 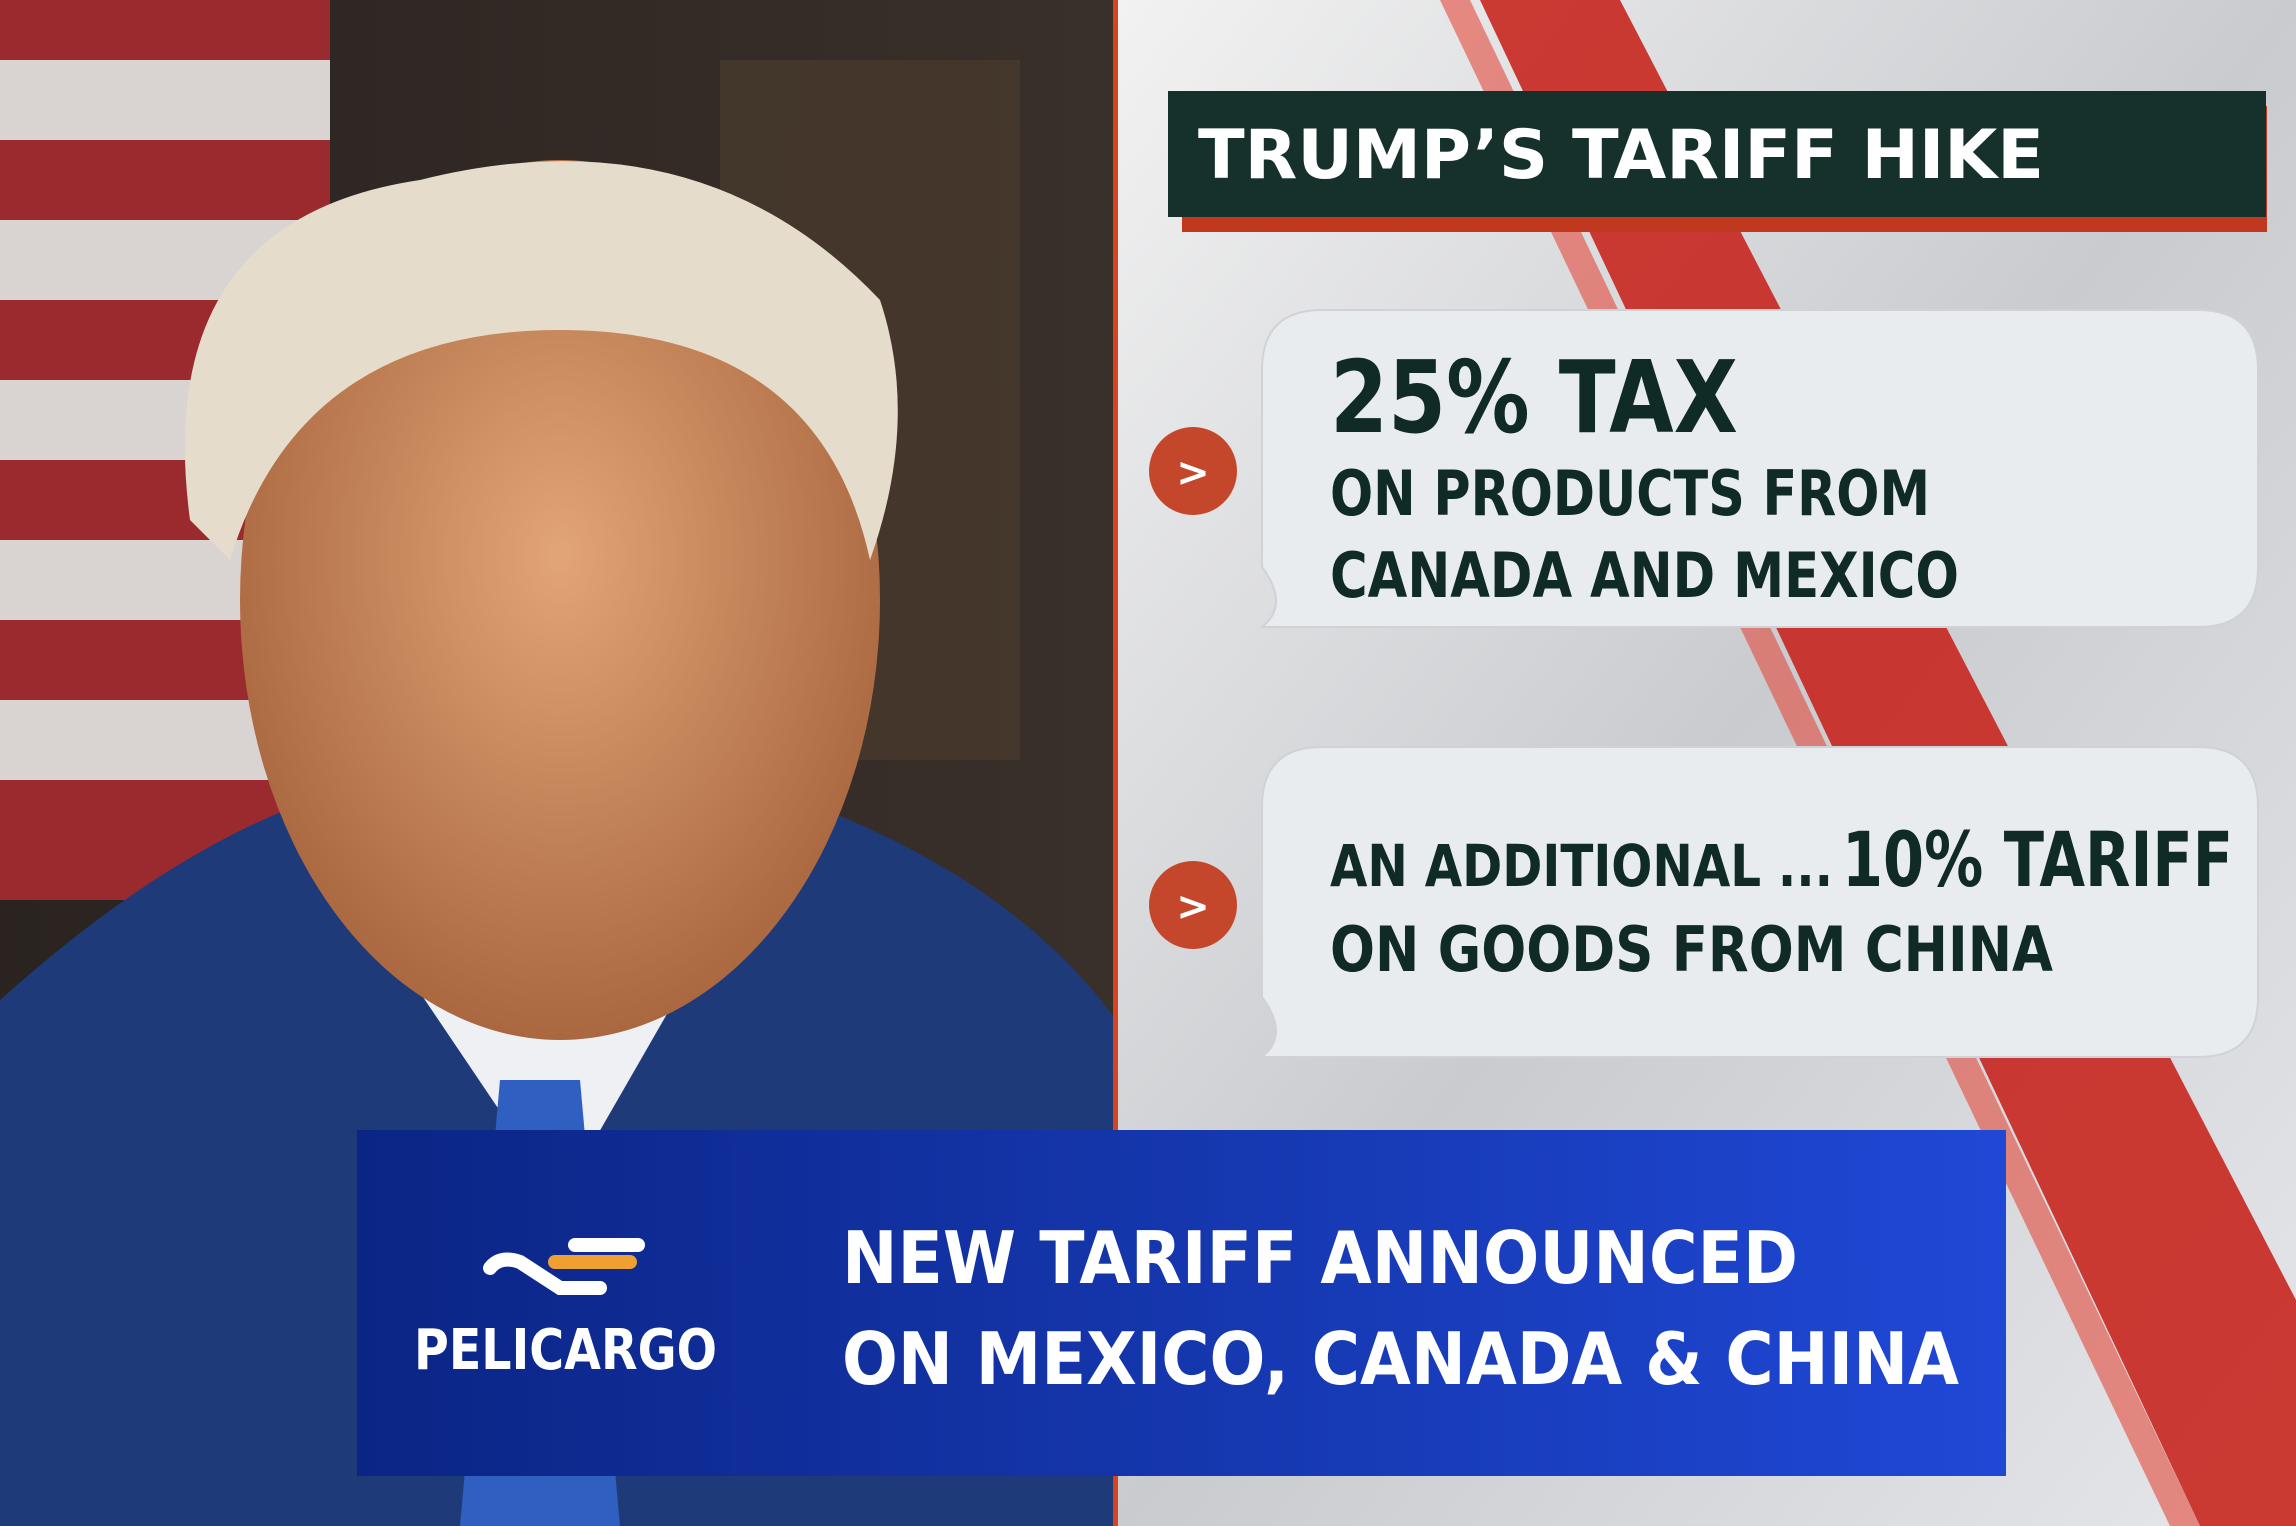 What do you see at coordinates (565, 1350) in the screenshot?
I see `brand: PELICARGO` at bounding box center [565, 1350].